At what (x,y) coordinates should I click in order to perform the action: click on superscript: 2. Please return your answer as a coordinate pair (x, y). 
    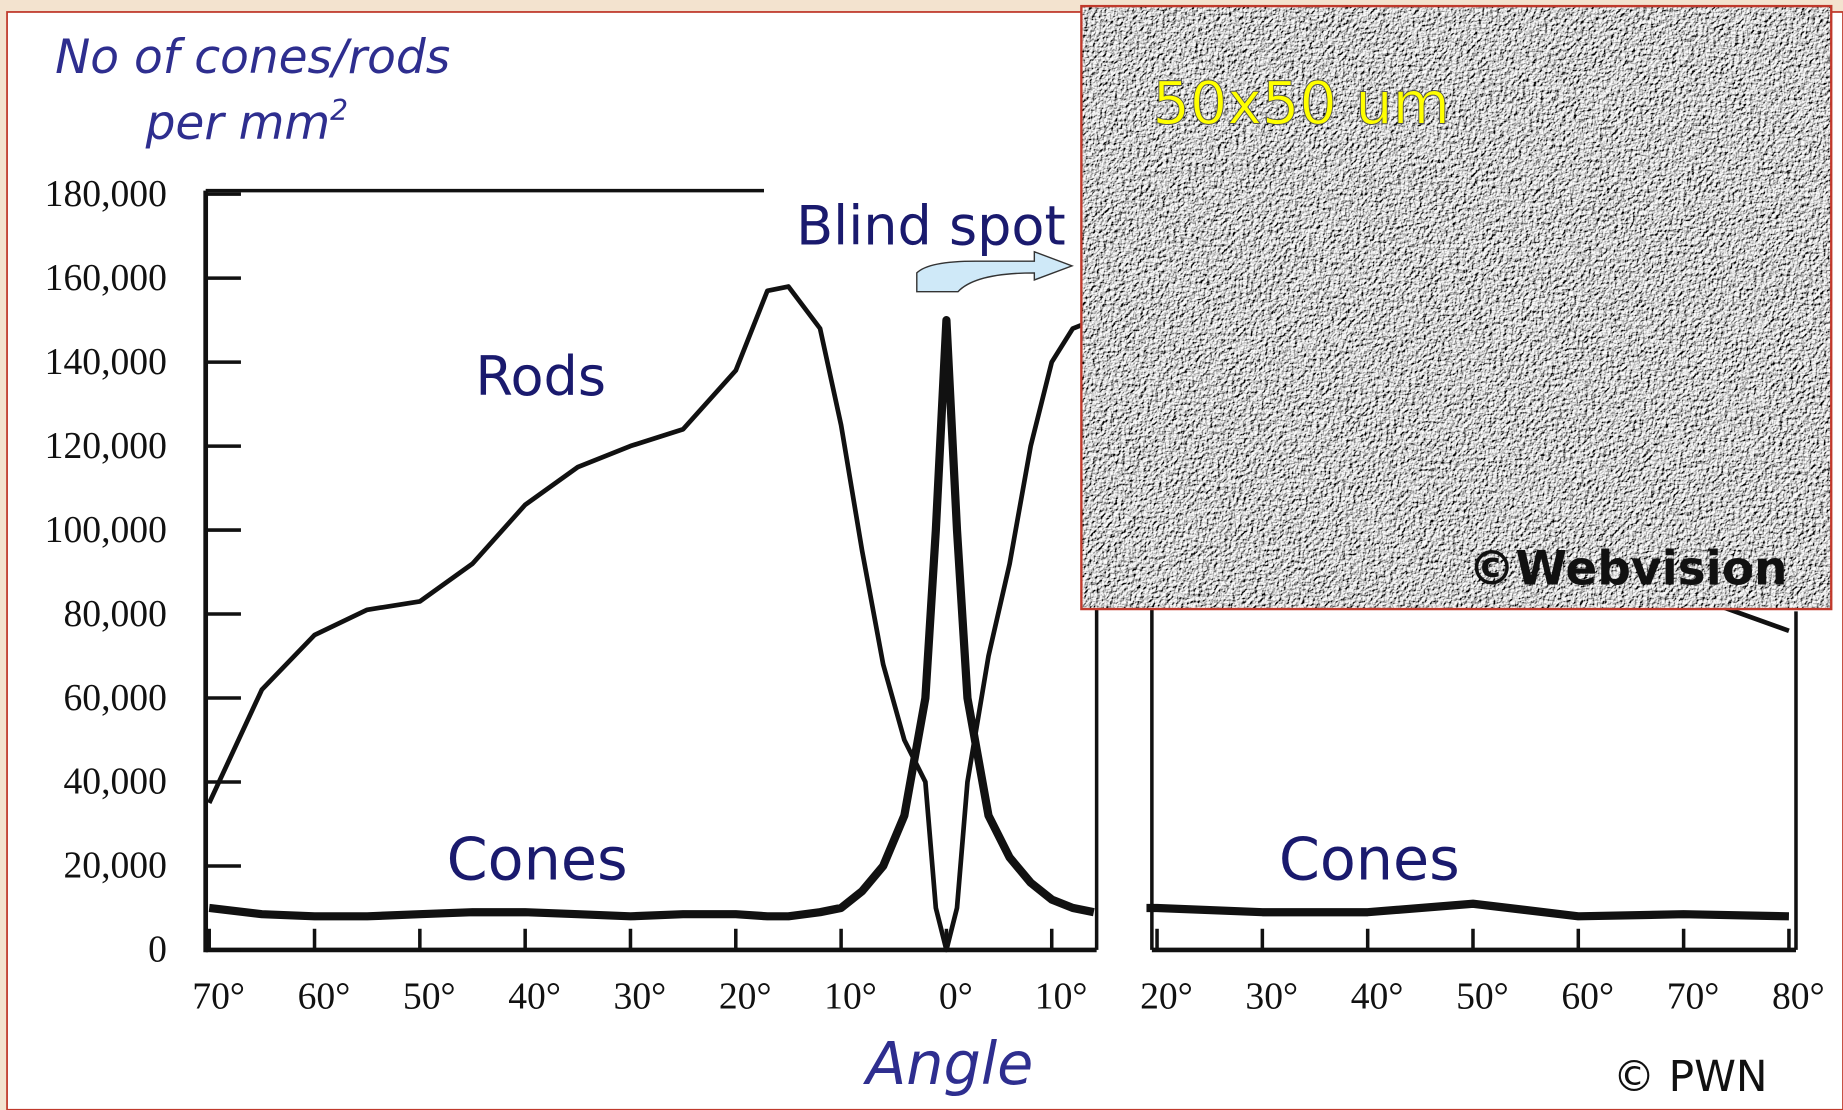
    Looking at the image, I should click on (339, 110).